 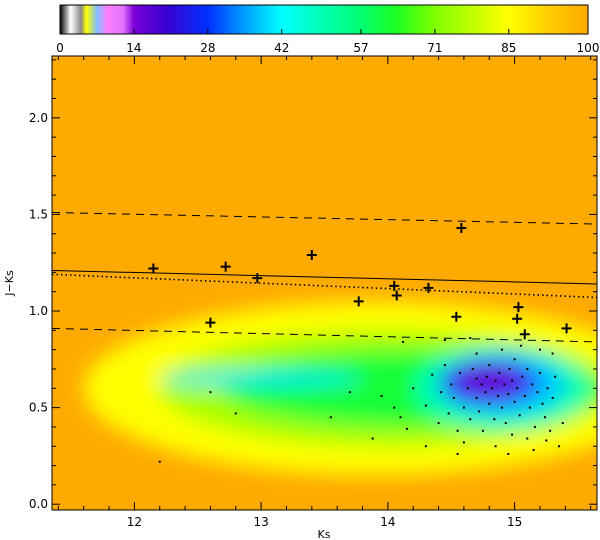 What do you see at coordinates (281, 48) in the screenshot?
I see `colorbar-tick-label: 42` at bounding box center [281, 48].